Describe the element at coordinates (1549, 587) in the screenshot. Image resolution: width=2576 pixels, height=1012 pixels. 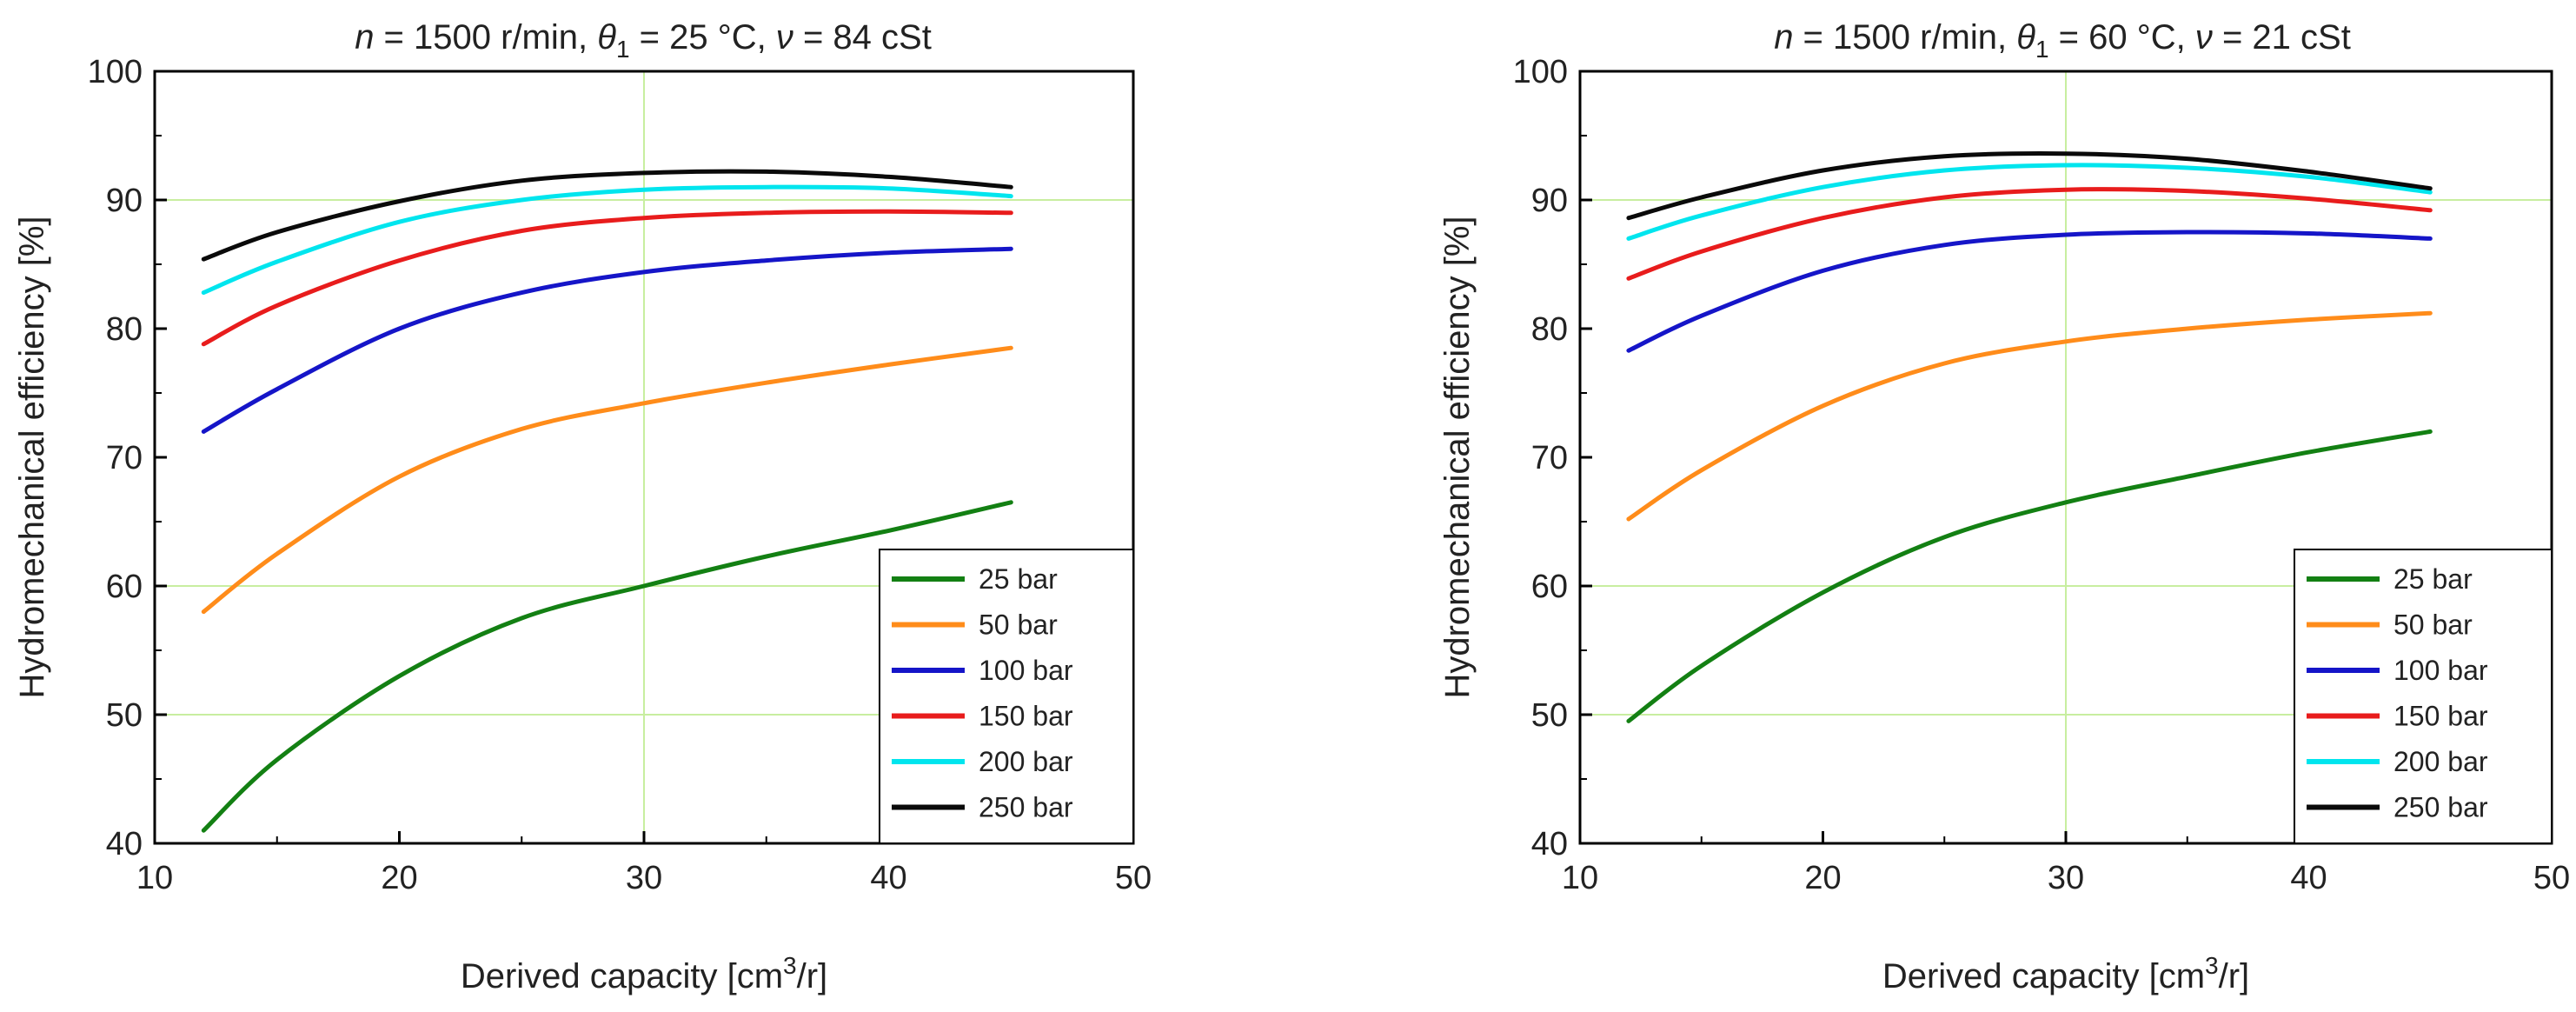
I see `chart-right-ytick-label: 60` at that location.